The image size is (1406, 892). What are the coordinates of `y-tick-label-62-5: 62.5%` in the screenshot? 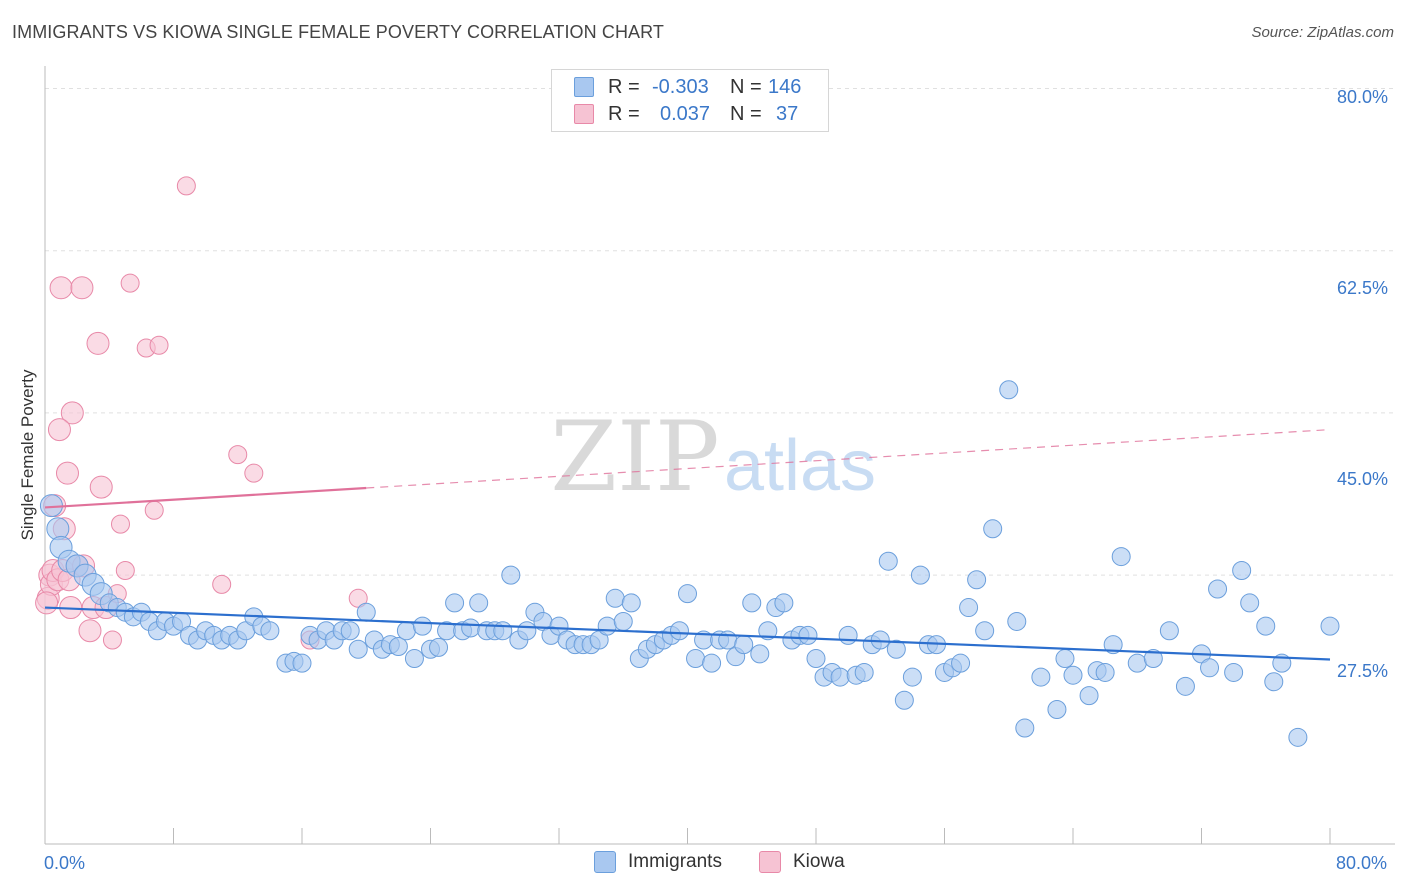 It's located at (1363, 288).